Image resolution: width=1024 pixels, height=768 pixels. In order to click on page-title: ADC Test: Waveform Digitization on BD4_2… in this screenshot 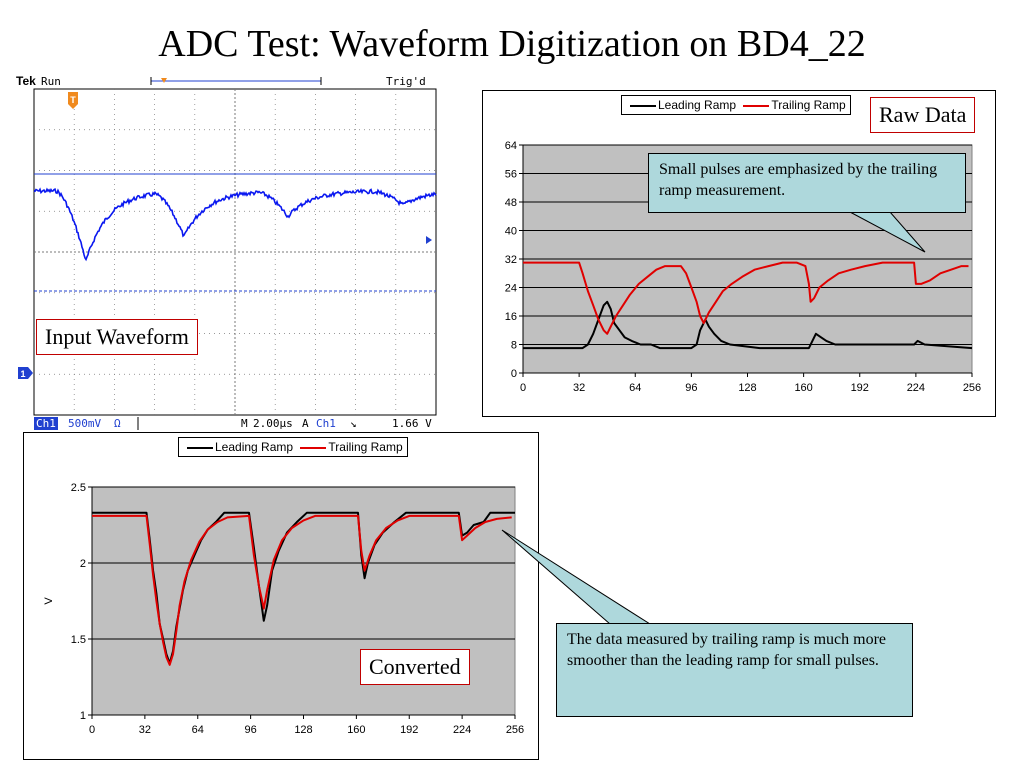, I will do `click(512, 44)`.